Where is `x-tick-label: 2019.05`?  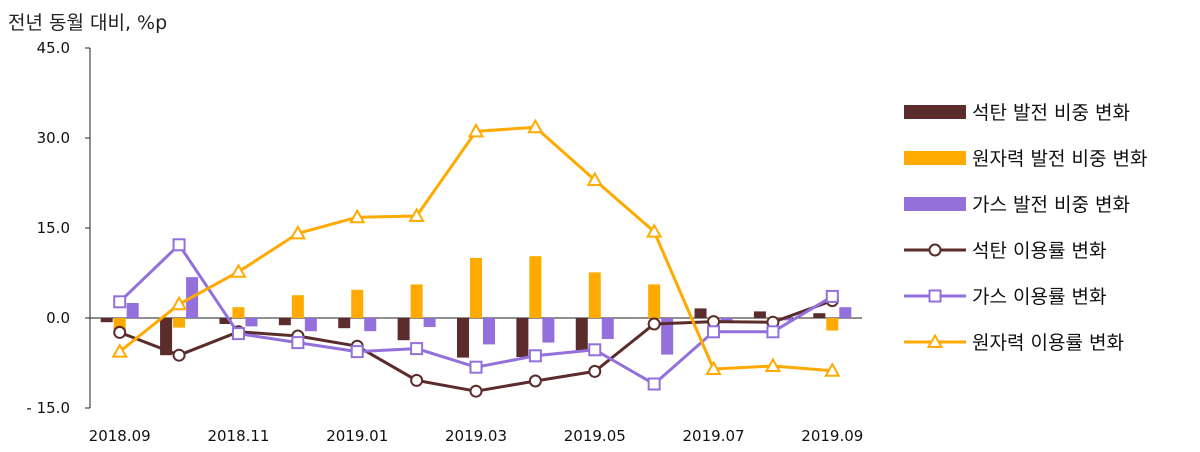 x-tick-label: 2019.05 is located at coordinates (595, 436).